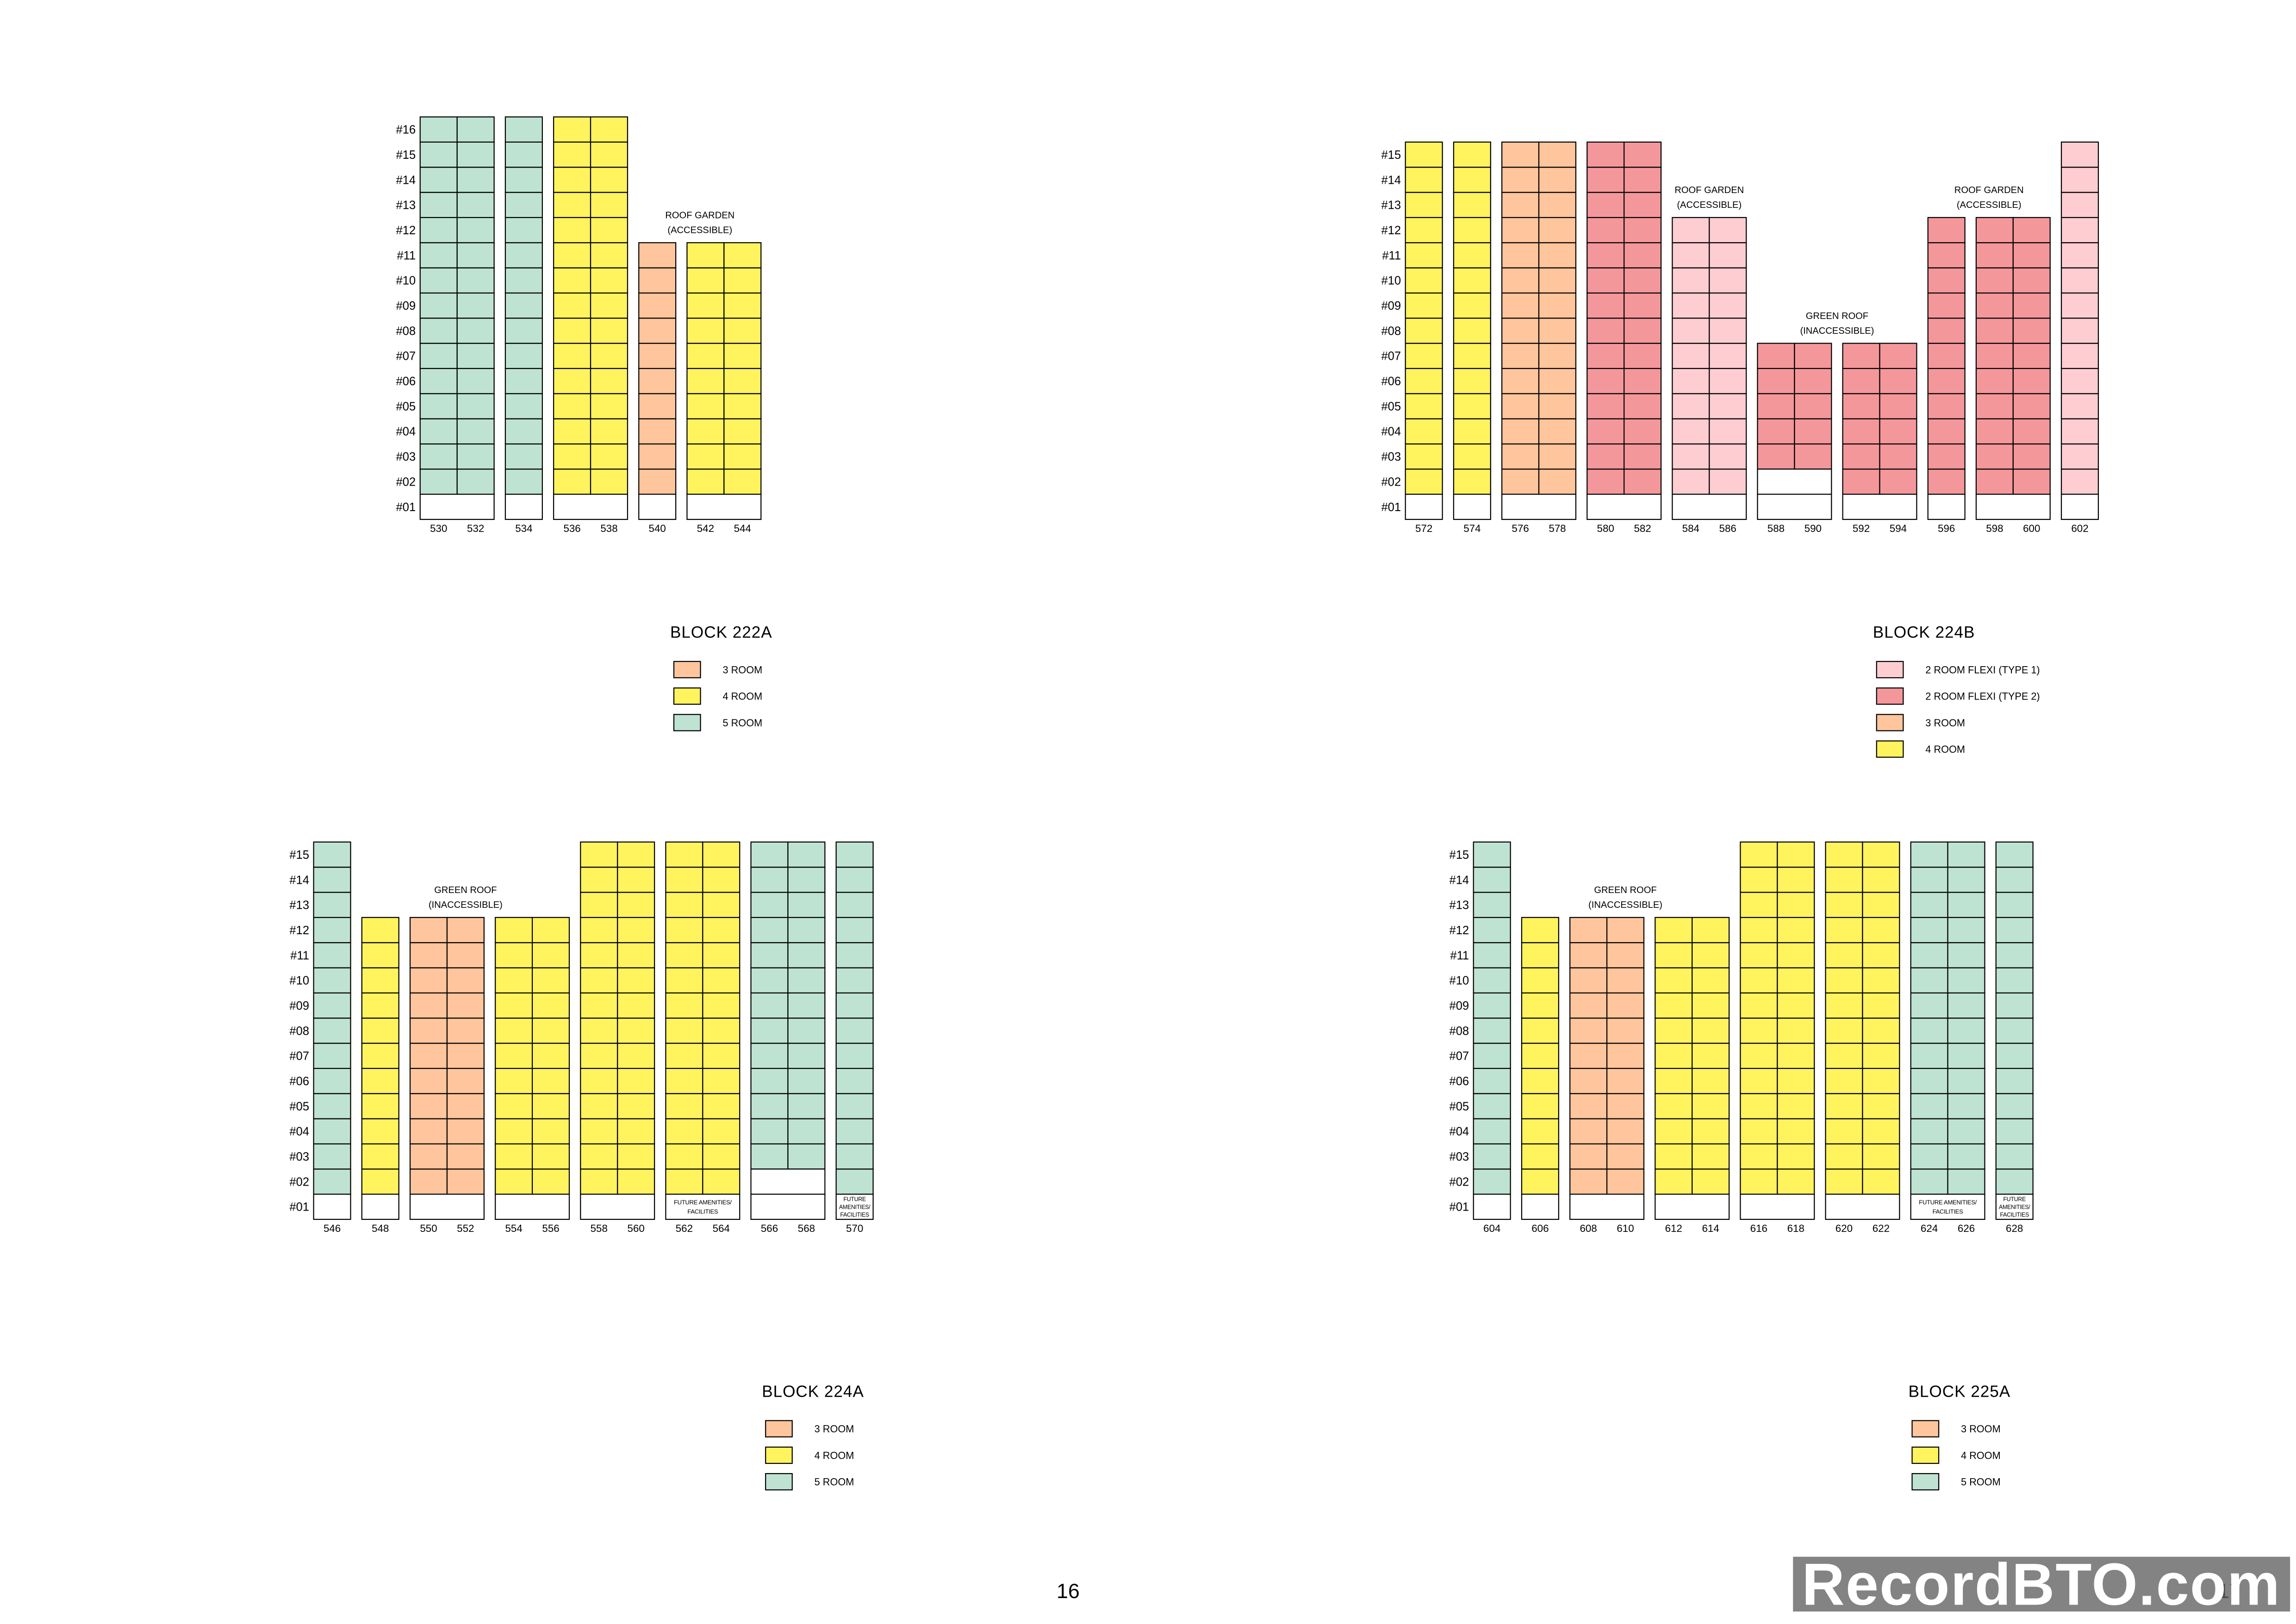 The width and height of the screenshot is (2296, 1624). What do you see at coordinates (813, 1437) in the screenshot?
I see `block-224a-legend: BLOCK 224A 3 ROOM 4 ROOM 5 ROOM` at bounding box center [813, 1437].